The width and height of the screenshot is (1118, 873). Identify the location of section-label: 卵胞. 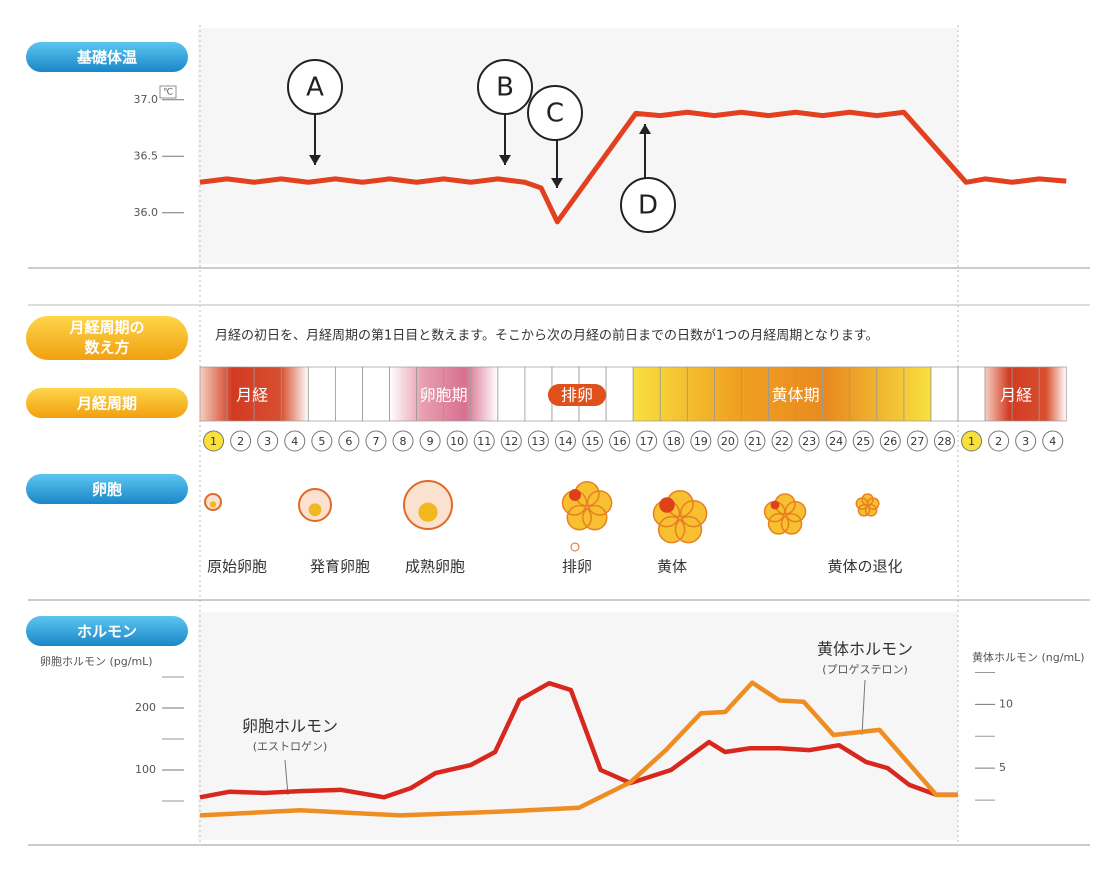
(107, 490).